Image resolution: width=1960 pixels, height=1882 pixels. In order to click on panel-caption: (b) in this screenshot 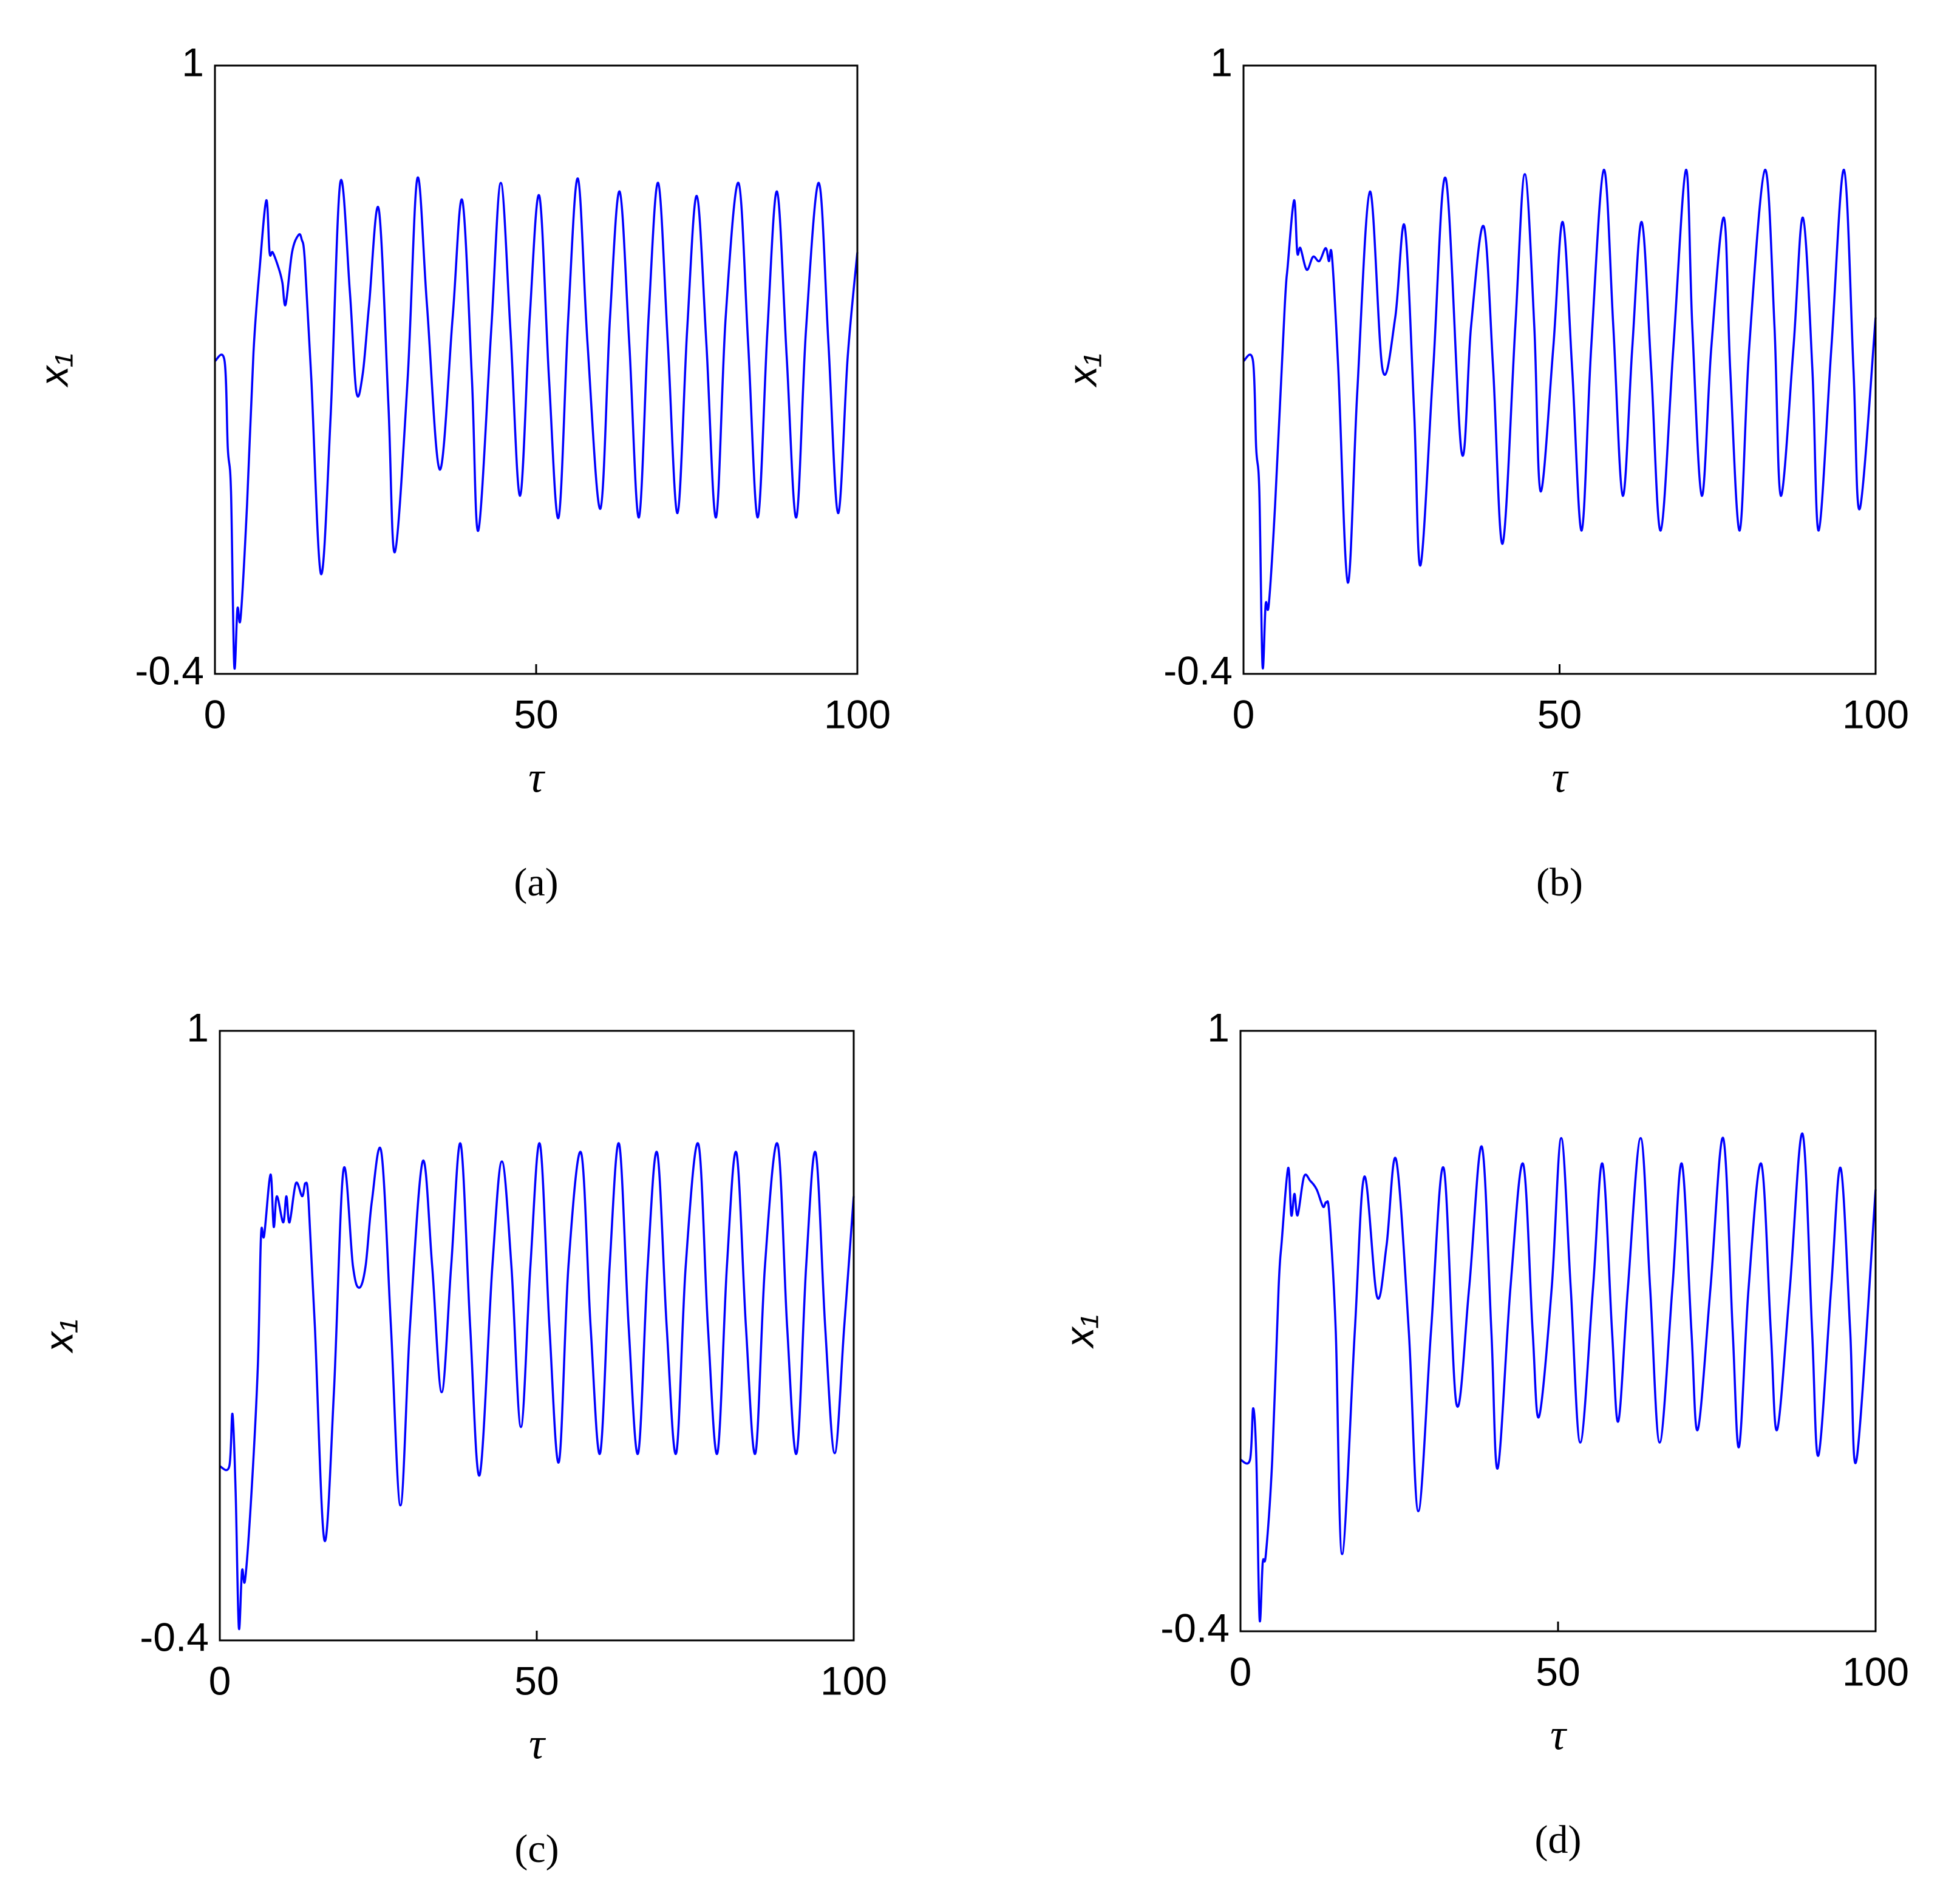, I will do `click(1559, 882)`.